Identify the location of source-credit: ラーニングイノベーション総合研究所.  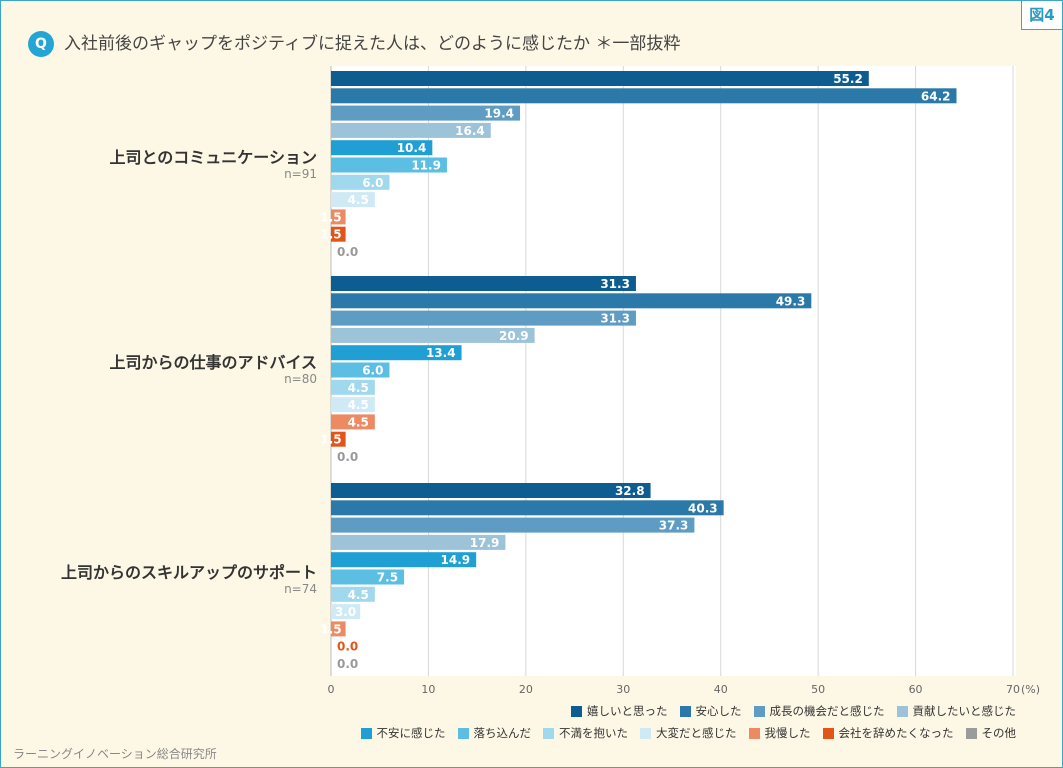
(115, 754).